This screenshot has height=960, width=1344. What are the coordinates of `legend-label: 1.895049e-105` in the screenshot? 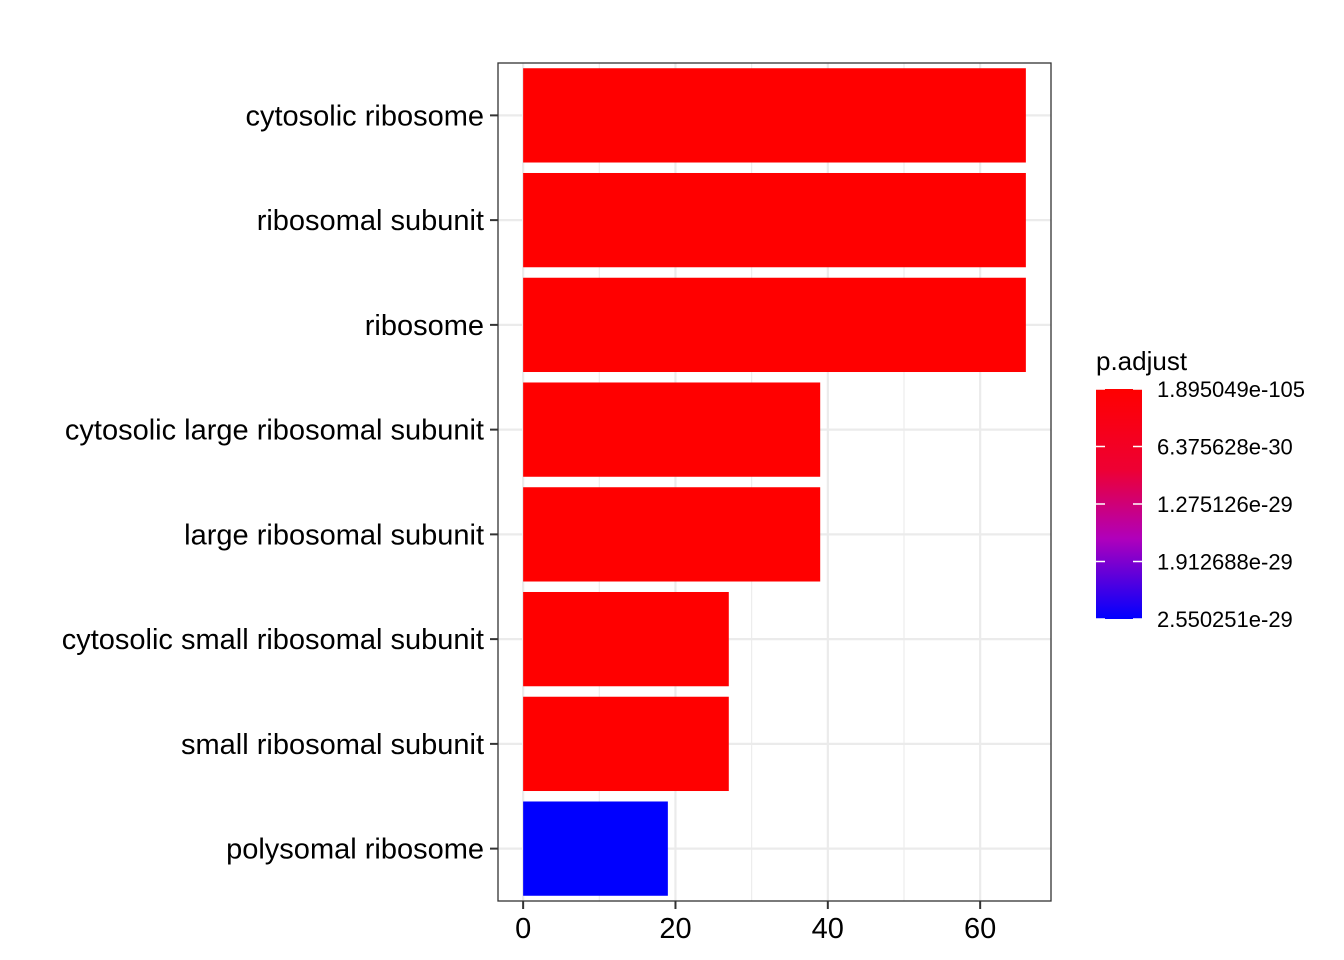 It's located at (1231, 389).